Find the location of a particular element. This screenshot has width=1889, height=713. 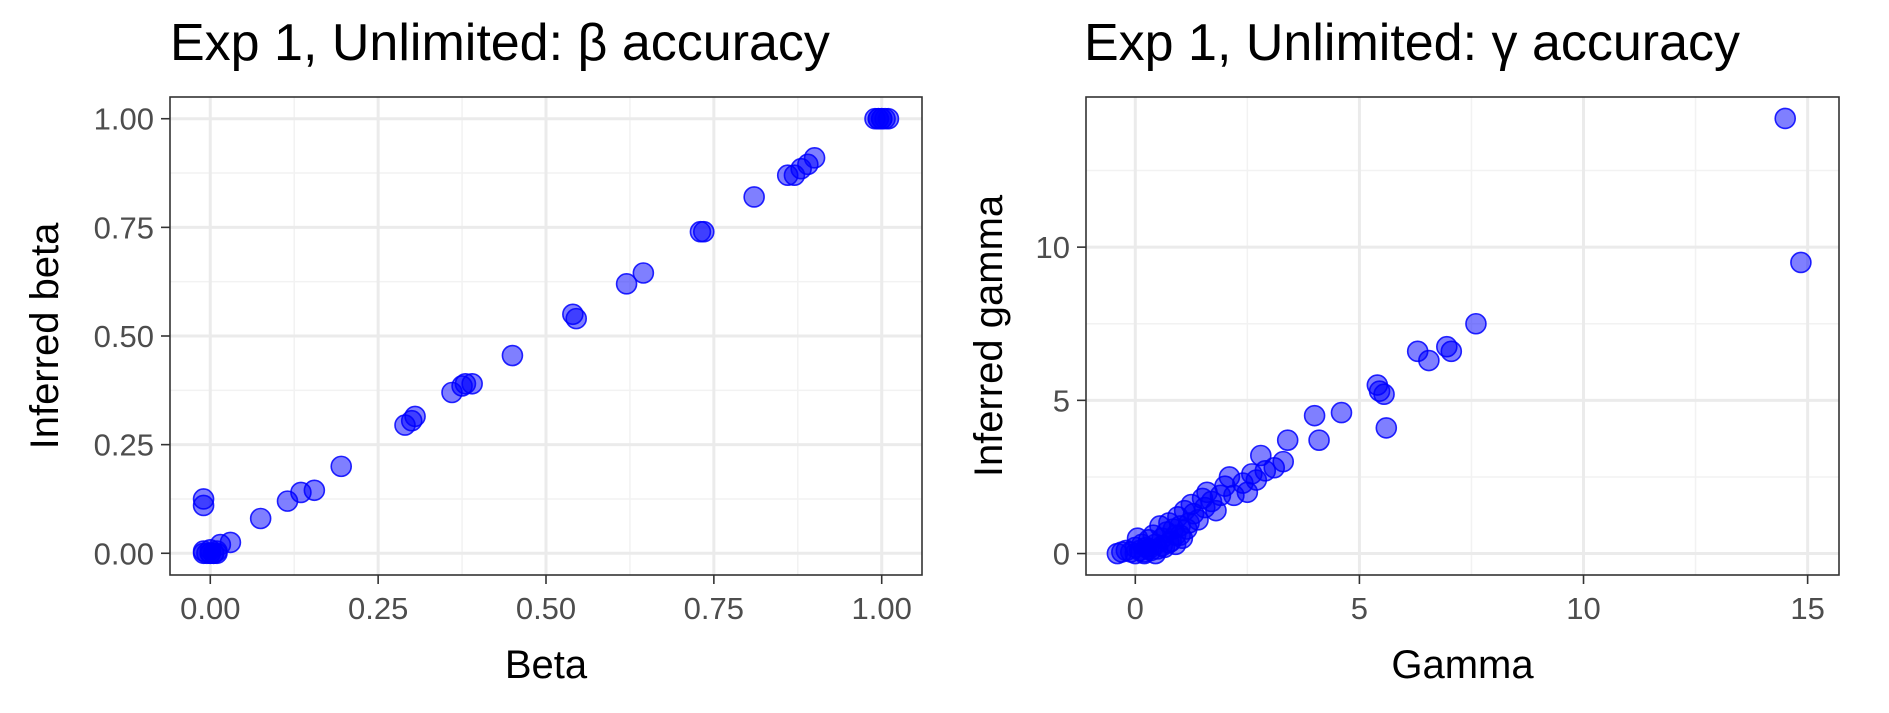

beta-y-tick-label: 0.25 is located at coordinates (124, 445).